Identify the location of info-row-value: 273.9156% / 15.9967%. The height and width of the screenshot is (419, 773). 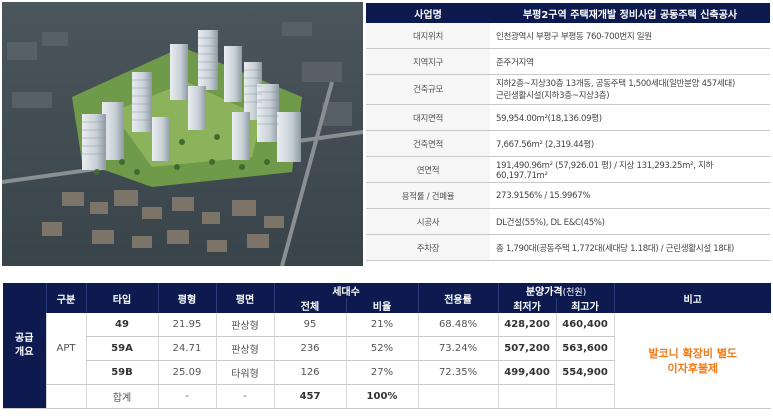
(630, 195).